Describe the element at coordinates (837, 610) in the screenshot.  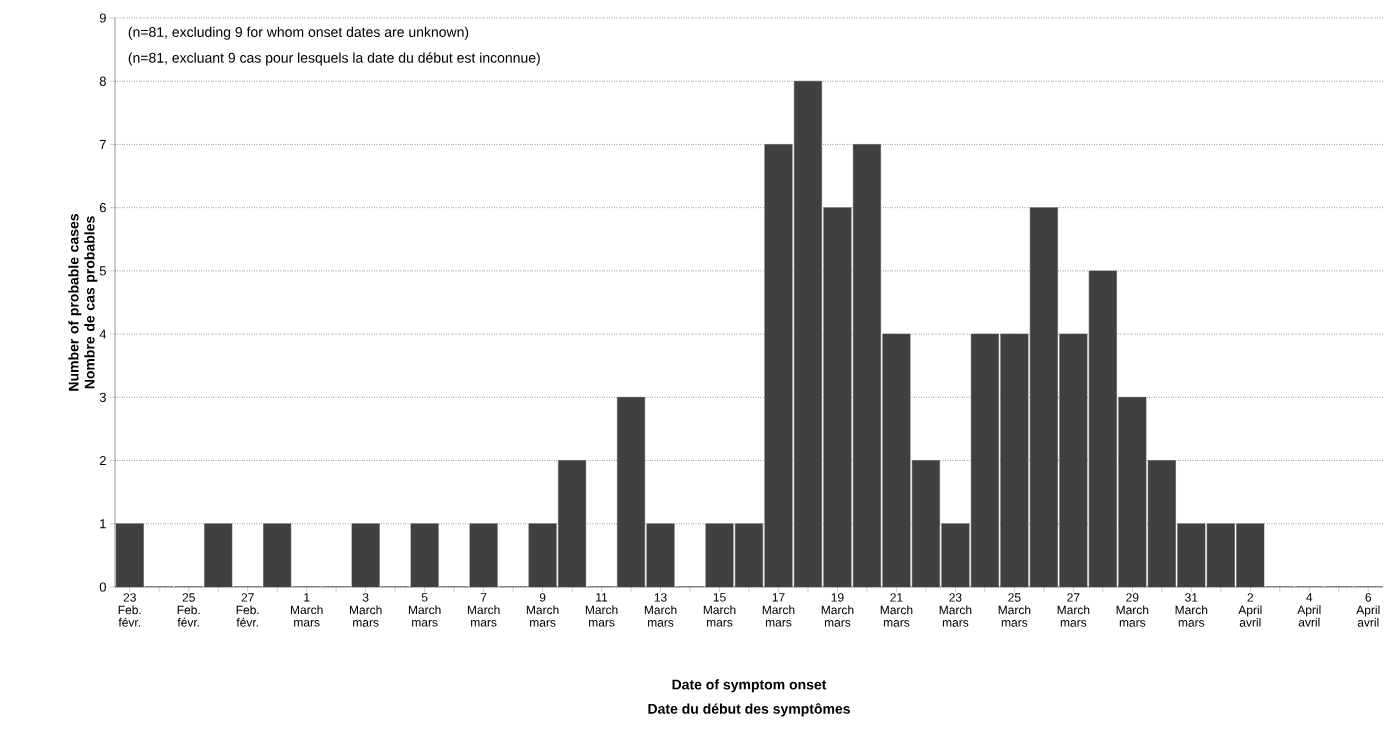
I see `x-tick-label: 19 March mars` at that location.